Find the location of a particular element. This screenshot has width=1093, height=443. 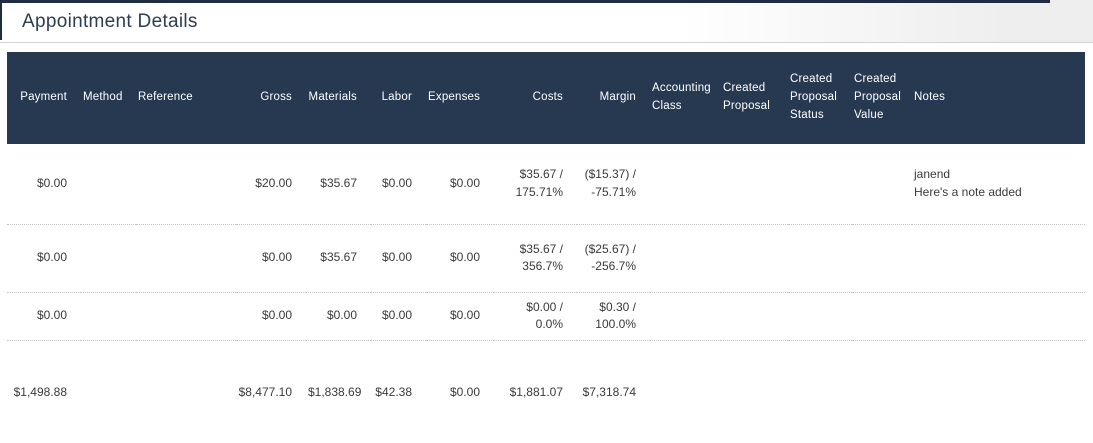

total-margin: $7,318.74 is located at coordinates (609, 391).